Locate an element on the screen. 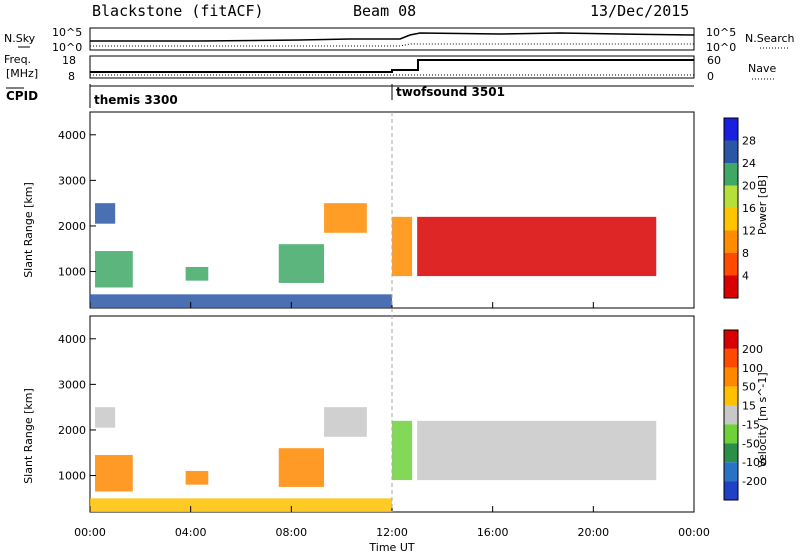  nsearch-trace is located at coordinates (392, 45).